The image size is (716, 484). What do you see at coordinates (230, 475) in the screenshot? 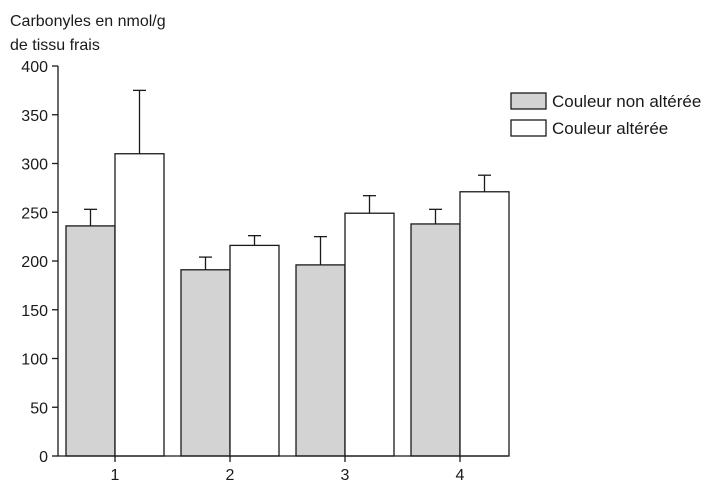
I see `x-tick-label-2: 2` at bounding box center [230, 475].